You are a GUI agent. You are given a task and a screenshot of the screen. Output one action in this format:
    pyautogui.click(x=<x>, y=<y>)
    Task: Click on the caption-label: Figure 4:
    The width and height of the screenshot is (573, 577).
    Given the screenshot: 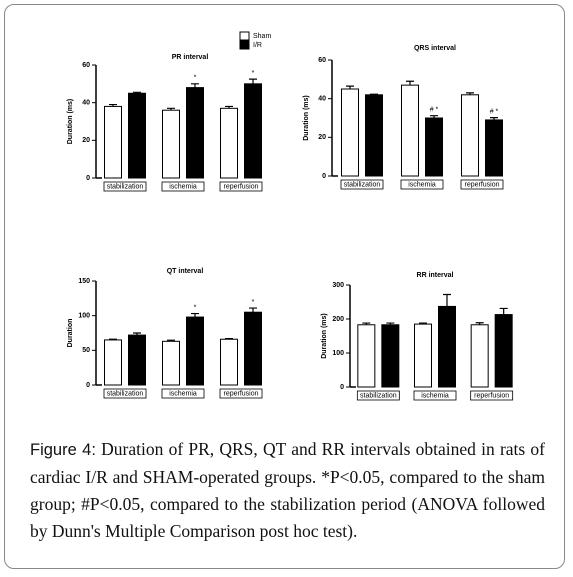 What is the action you would take?
    pyautogui.click(x=63, y=450)
    